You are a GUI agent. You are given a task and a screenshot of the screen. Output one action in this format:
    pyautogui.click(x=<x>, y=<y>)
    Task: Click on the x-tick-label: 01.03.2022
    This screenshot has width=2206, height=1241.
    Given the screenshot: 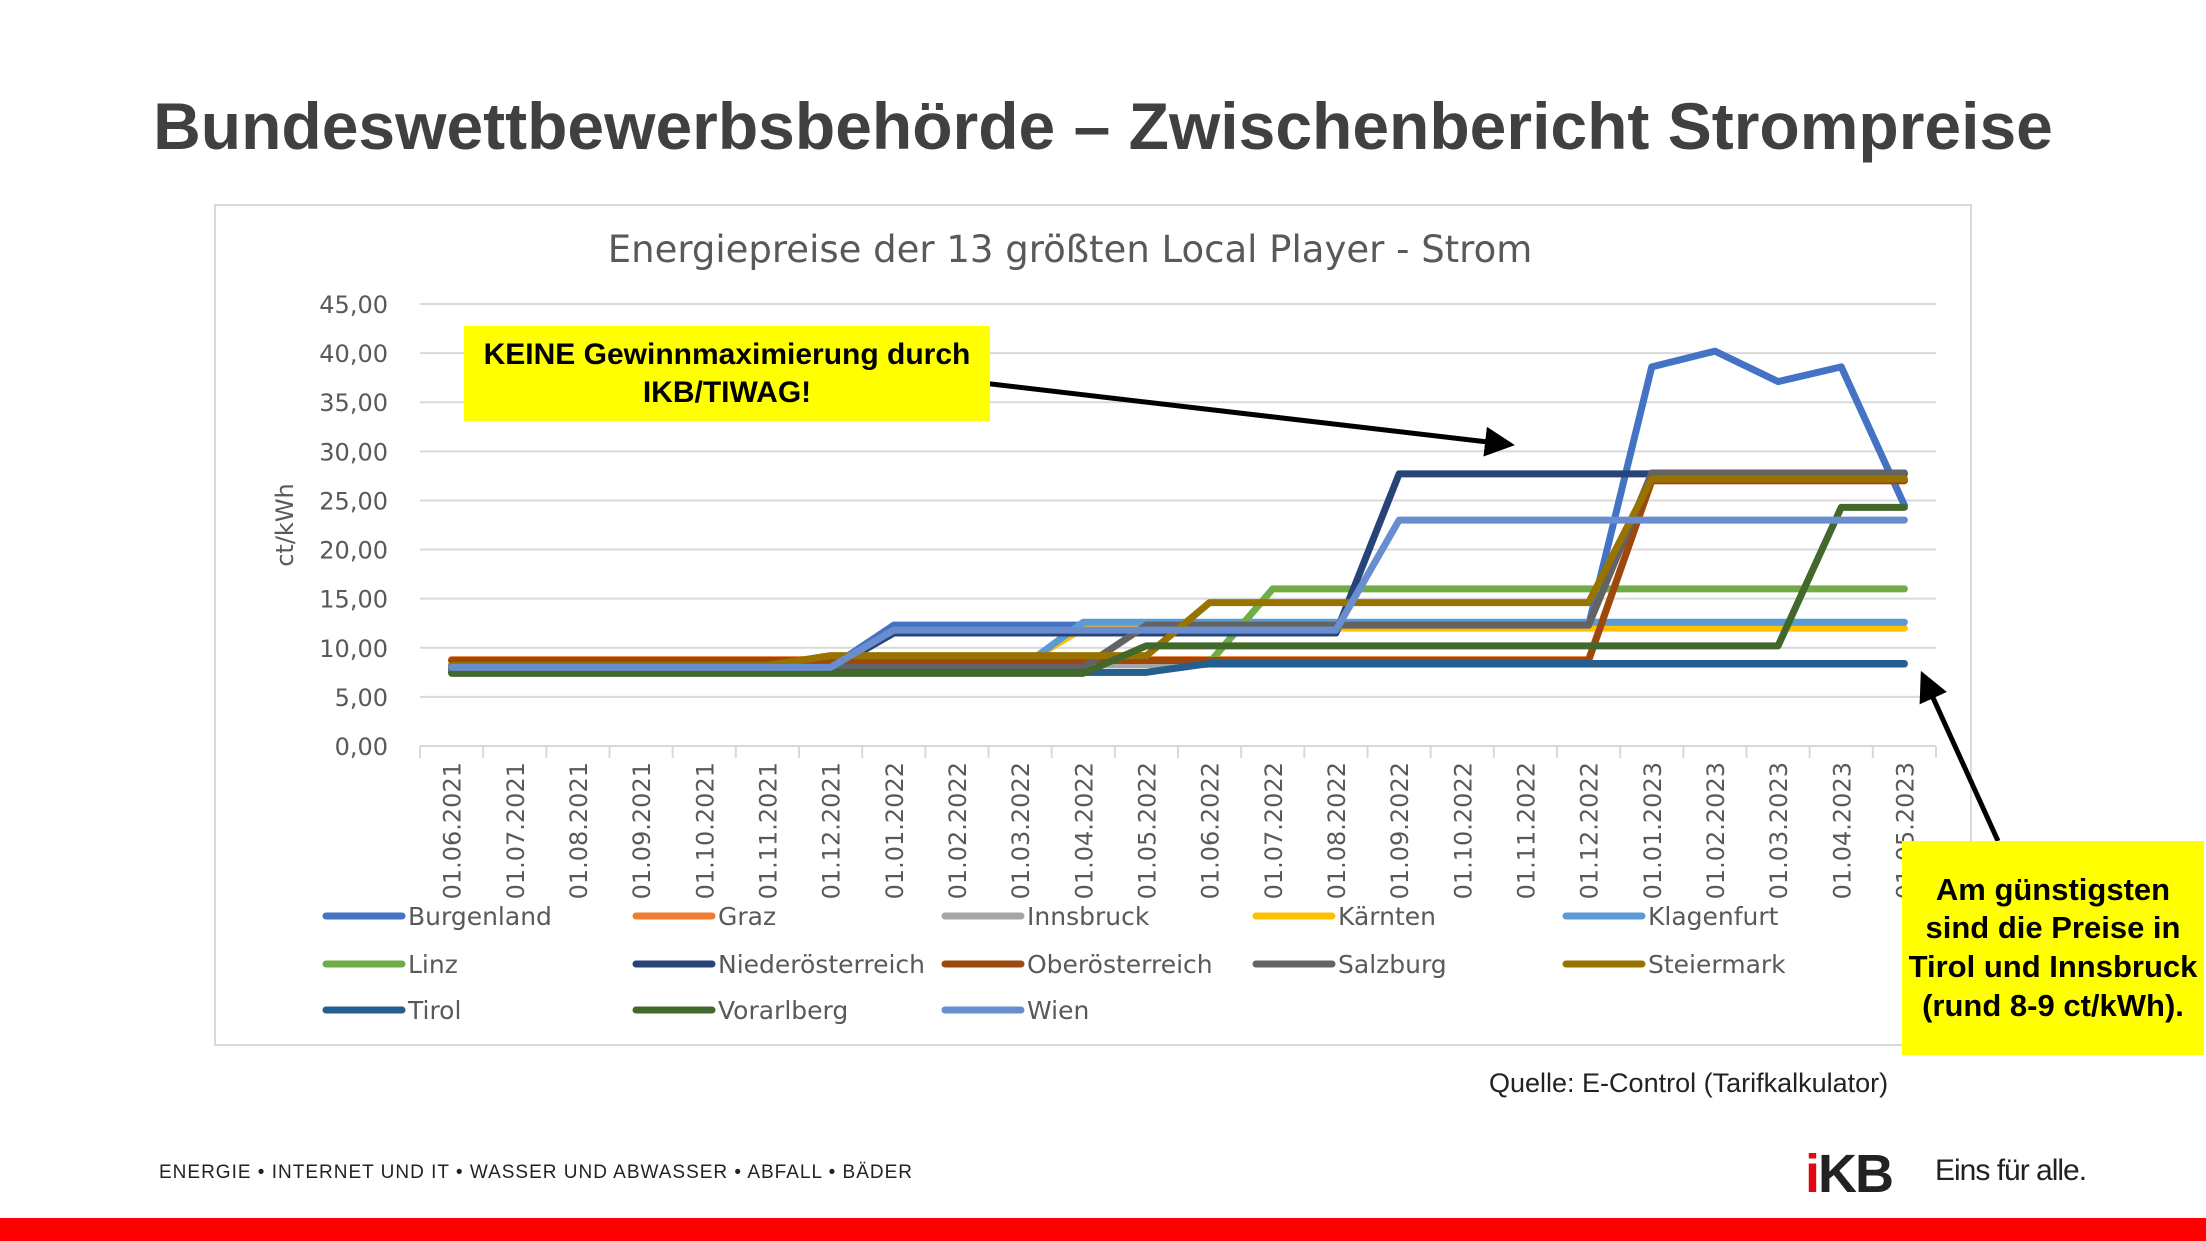 What is the action you would take?
    pyautogui.click(x=1021, y=830)
    